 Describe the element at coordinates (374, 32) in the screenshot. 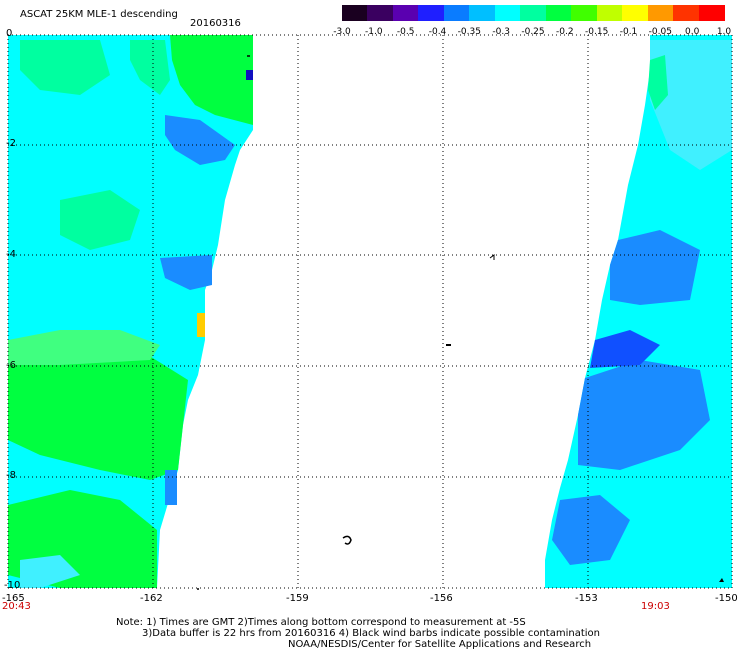

I see `colorbar-tick-label: -1.0` at that location.